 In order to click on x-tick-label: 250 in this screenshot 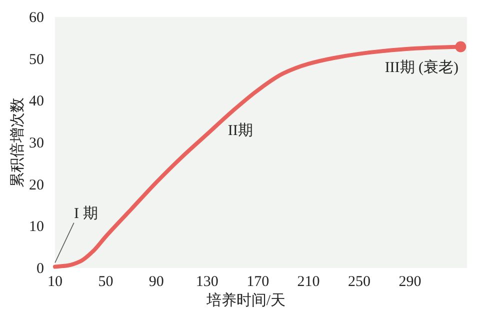, I will do `click(359, 282)`.